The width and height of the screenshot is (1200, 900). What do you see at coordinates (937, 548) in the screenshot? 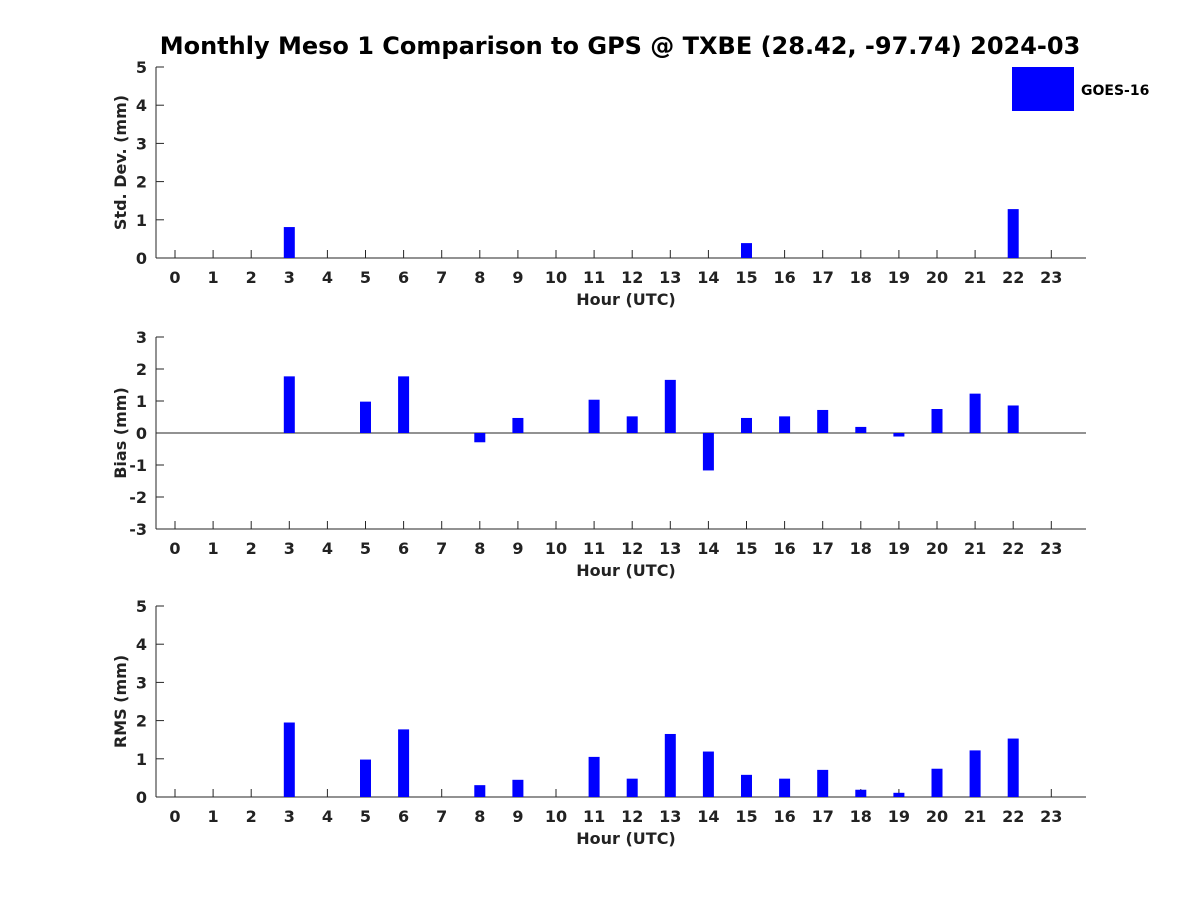
I see `bias-x-tick-label: 20` at bounding box center [937, 548].